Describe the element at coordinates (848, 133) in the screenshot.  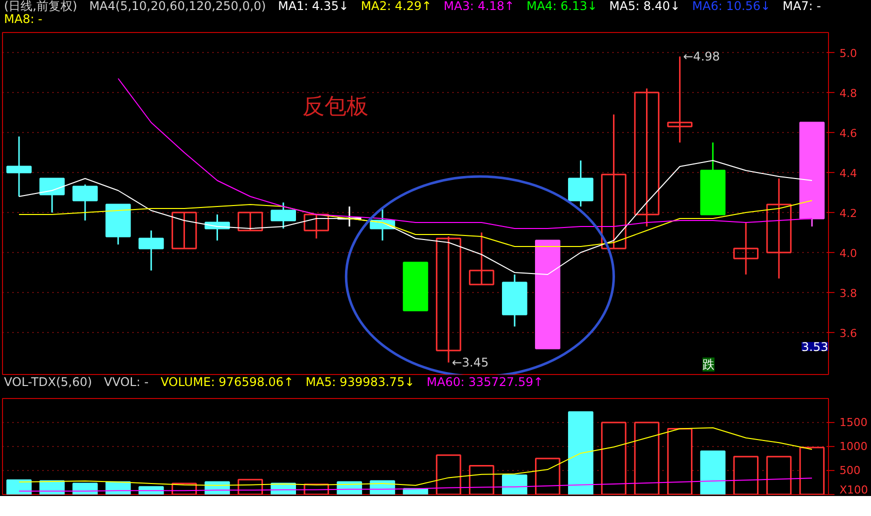
I see `y-tick-label: 4.6` at that location.